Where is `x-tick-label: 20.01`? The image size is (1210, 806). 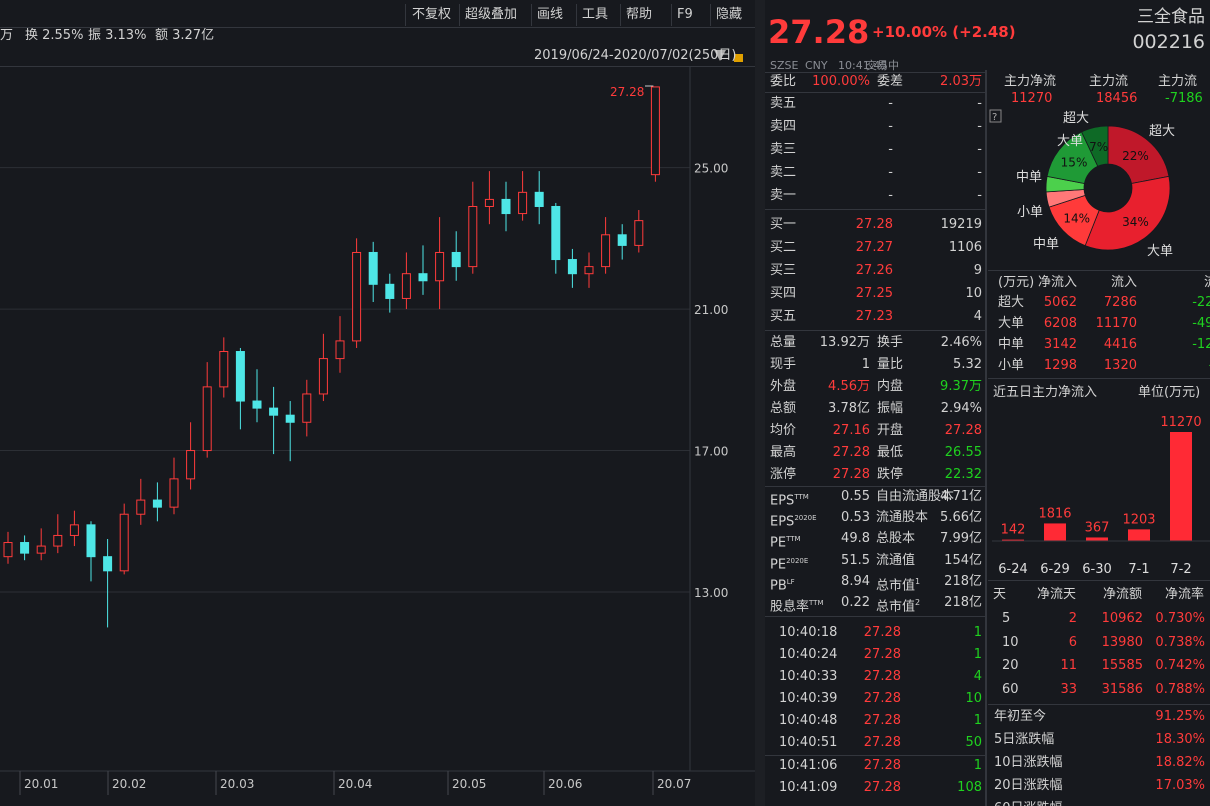 x-tick-label: 20.01 is located at coordinates (41, 784).